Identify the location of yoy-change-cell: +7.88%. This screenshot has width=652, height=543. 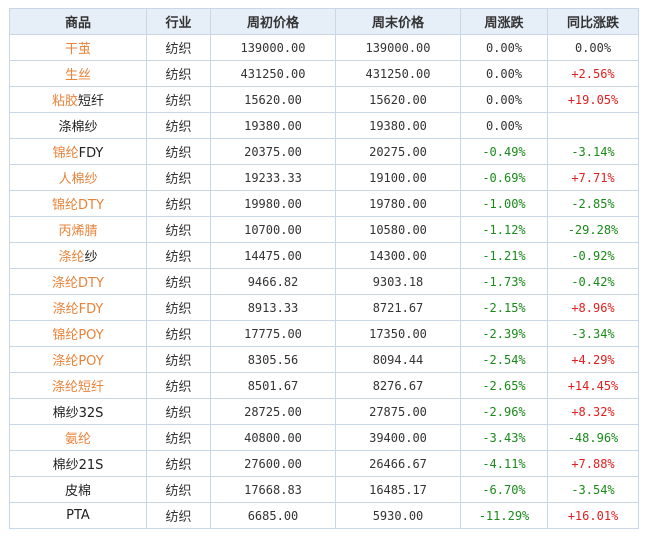
(593, 463).